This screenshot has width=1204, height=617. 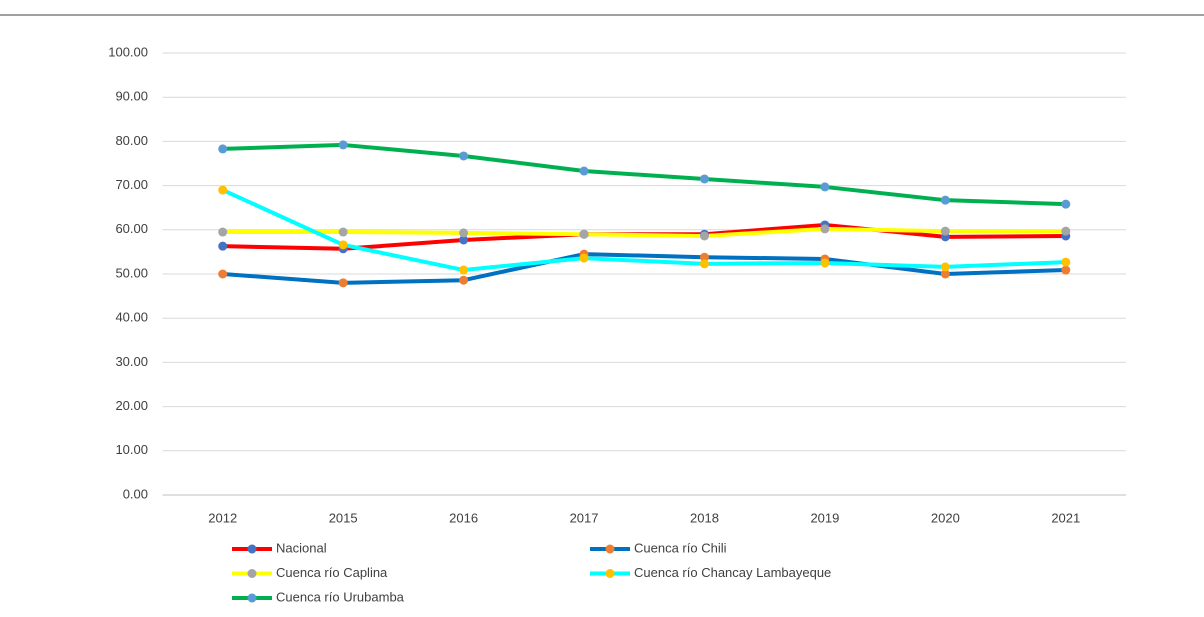 What do you see at coordinates (131, 317) in the screenshot?
I see `y-tick-label: 40.00` at bounding box center [131, 317].